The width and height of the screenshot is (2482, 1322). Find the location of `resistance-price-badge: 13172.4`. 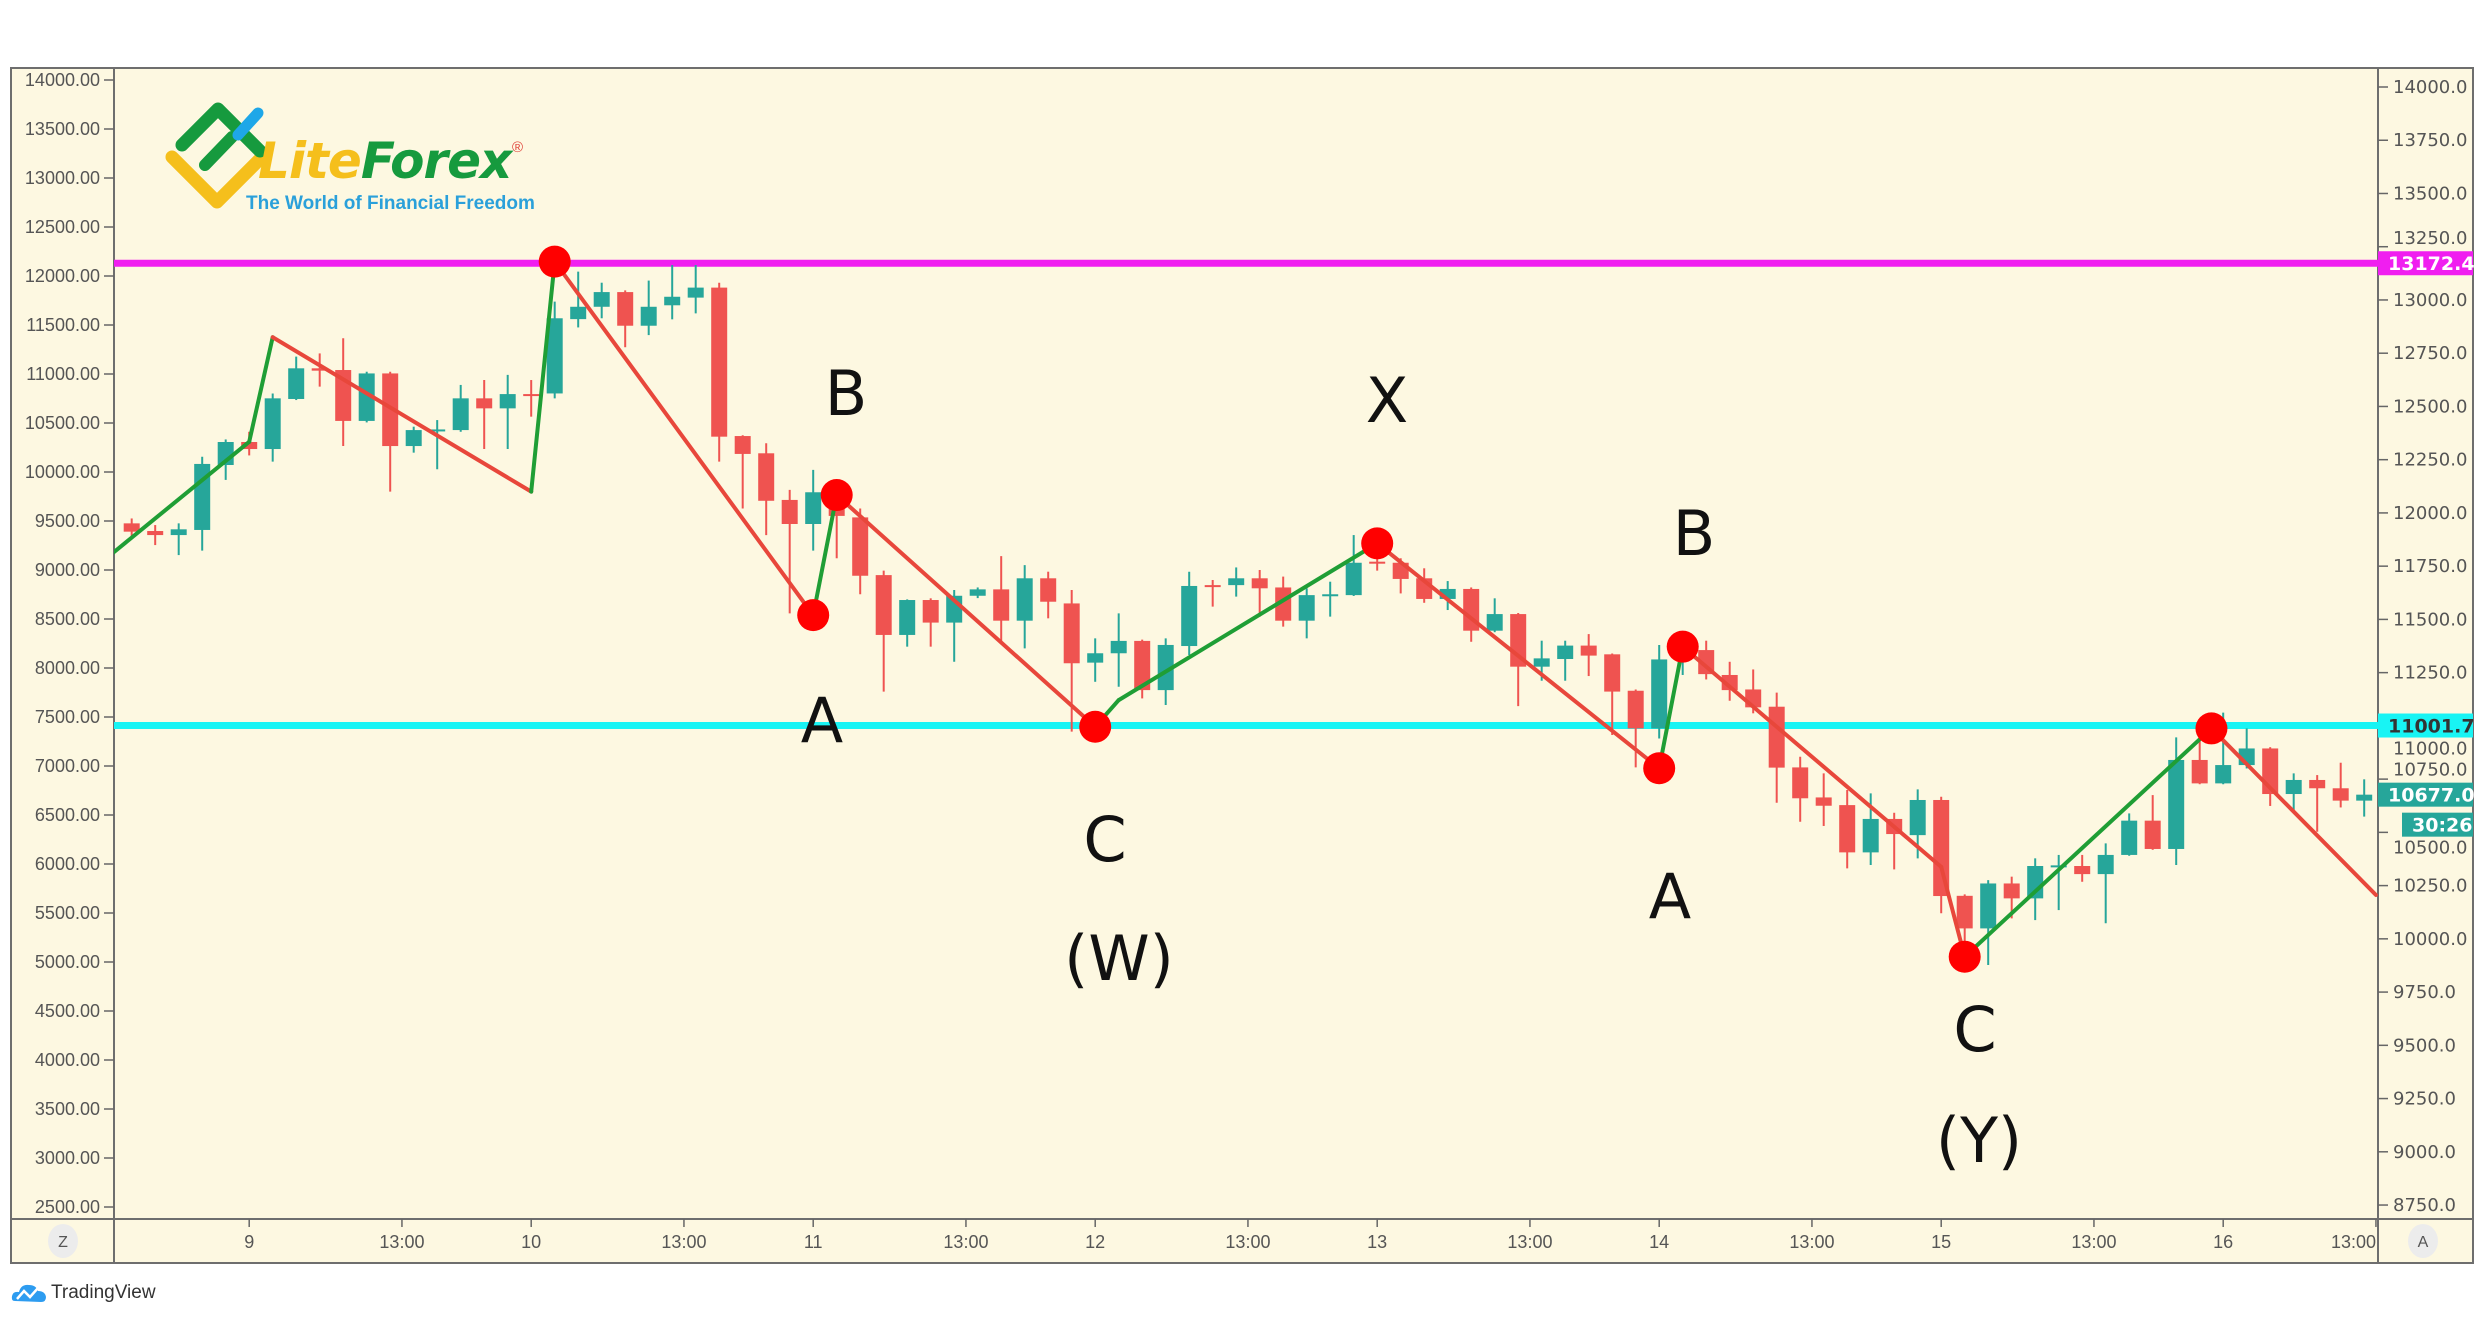

resistance-price-badge: 13172.4 is located at coordinates (2431, 264).